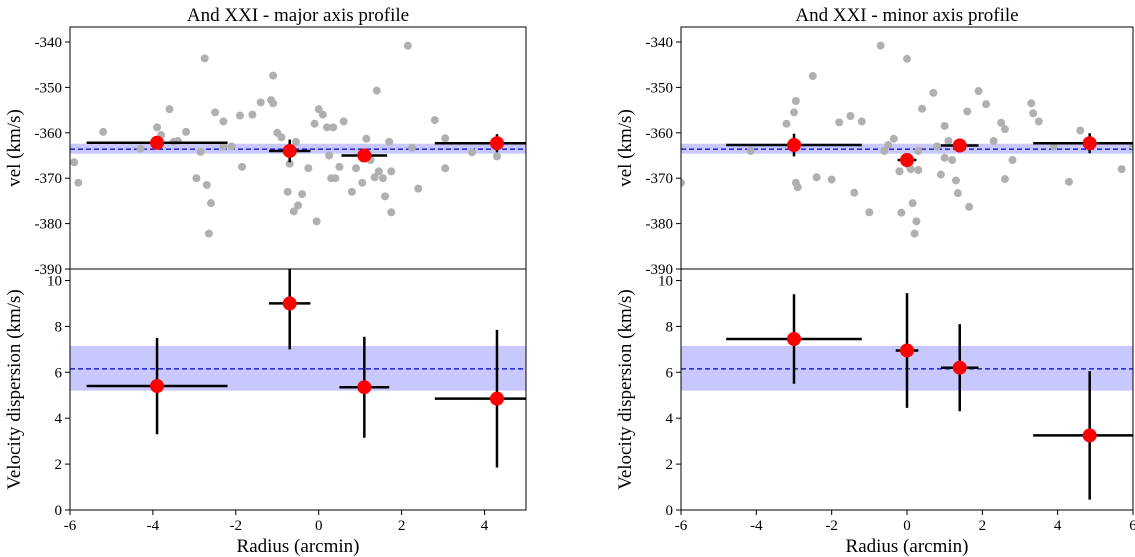 The height and width of the screenshot is (557, 1135). What do you see at coordinates (983, 526) in the screenshot?
I see `x-tick-label: 2` at bounding box center [983, 526].